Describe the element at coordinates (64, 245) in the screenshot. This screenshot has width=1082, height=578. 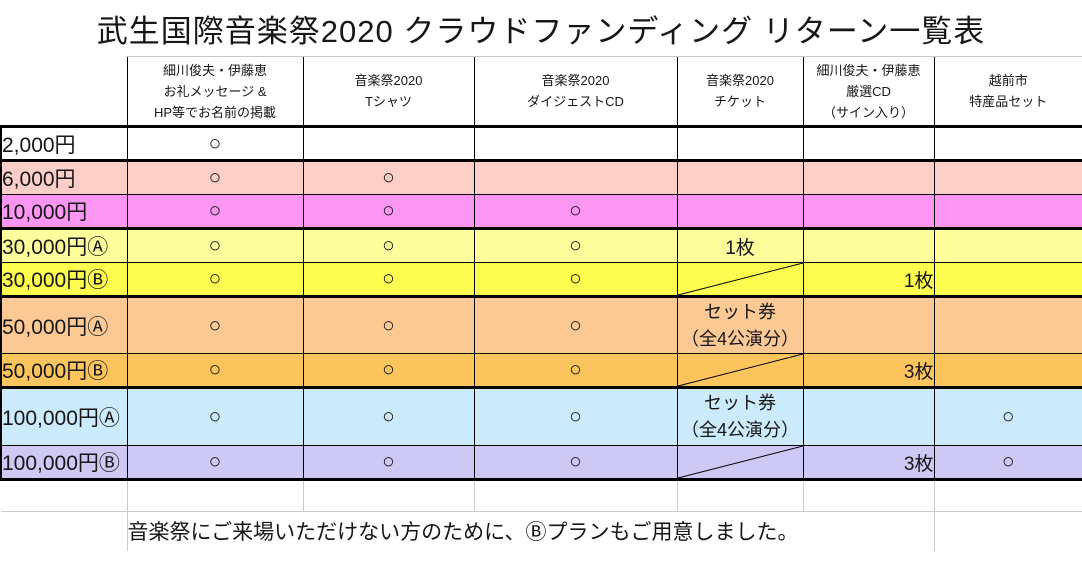
I see `row-label: 30,000円Ⓐ` at that location.